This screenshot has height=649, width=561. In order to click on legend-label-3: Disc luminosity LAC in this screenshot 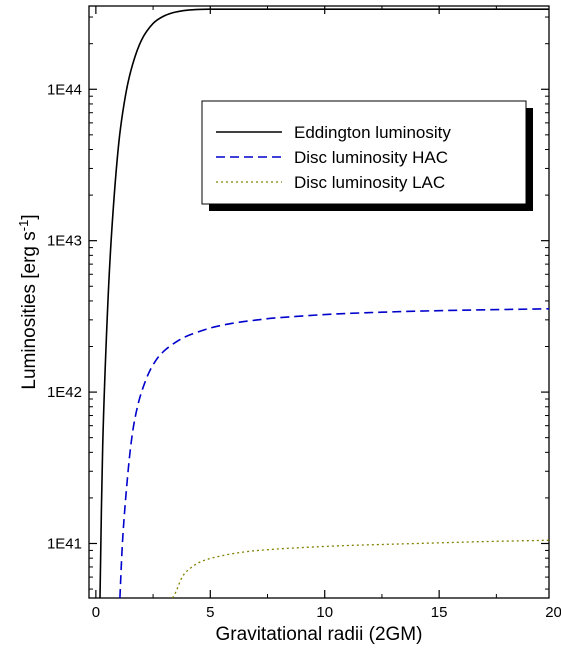, I will do `click(369, 182)`.